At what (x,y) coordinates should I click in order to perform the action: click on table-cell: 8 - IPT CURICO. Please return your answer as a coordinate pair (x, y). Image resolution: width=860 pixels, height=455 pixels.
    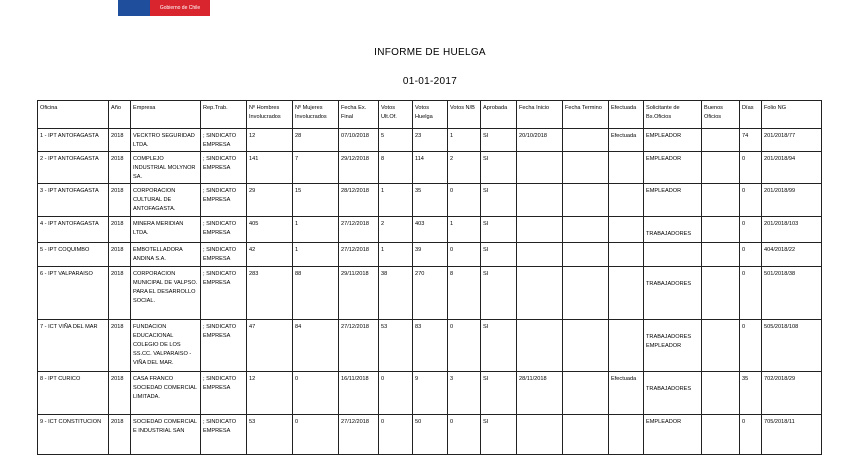
    Looking at the image, I should click on (73, 393).